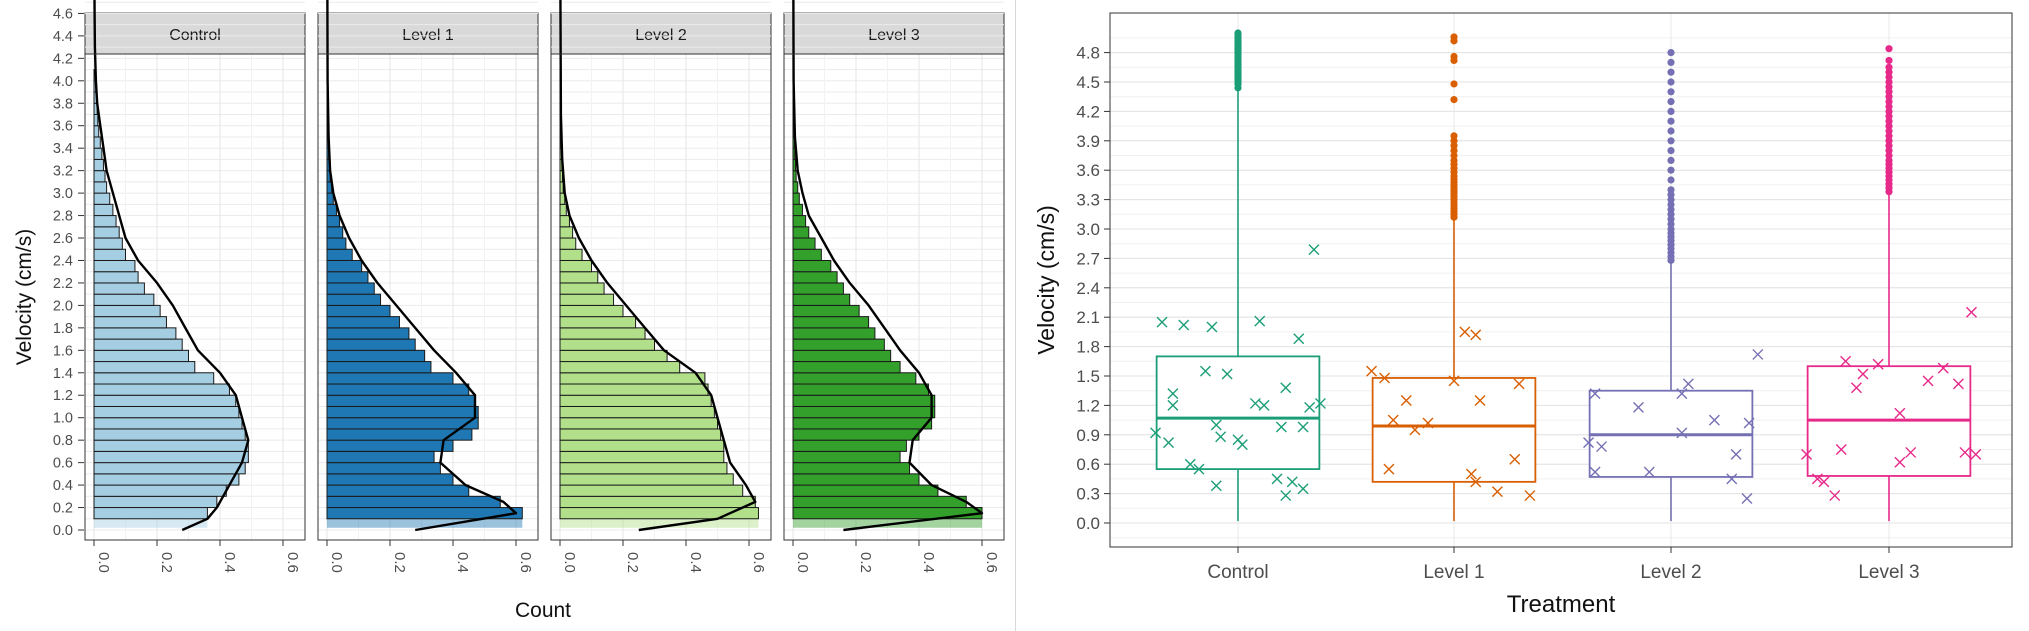 Image resolution: width=2029 pixels, height=631 pixels. What do you see at coordinates (1670, 572) in the screenshot?
I see `x-tick-label: Level 2` at bounding box center [1670, 572].